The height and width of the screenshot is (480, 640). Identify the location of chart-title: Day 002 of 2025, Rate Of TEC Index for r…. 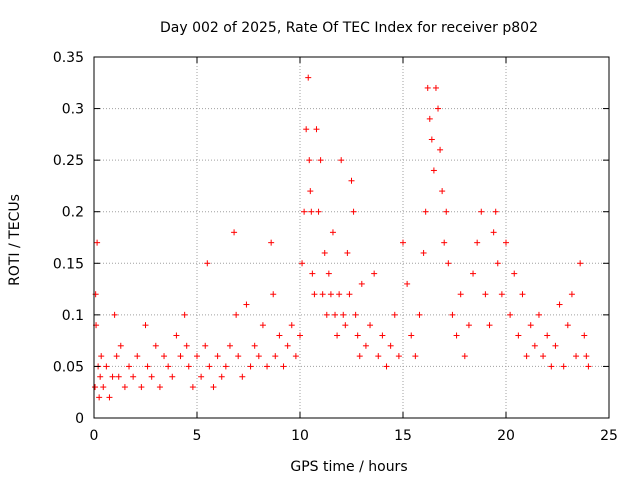
(349, 28).